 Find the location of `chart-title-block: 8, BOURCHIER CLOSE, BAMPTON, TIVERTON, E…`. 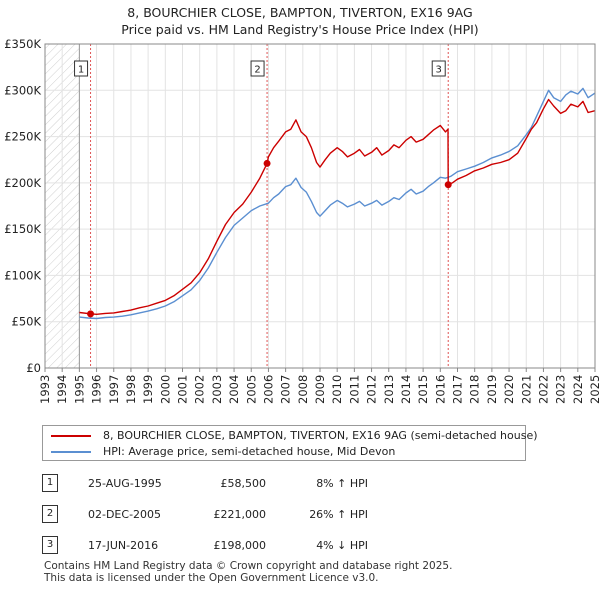

chart-title-block: 8, BOURCHIER CLOSE, BAMPTON, TIVERTON, E… is located at coordinates (300, 21).